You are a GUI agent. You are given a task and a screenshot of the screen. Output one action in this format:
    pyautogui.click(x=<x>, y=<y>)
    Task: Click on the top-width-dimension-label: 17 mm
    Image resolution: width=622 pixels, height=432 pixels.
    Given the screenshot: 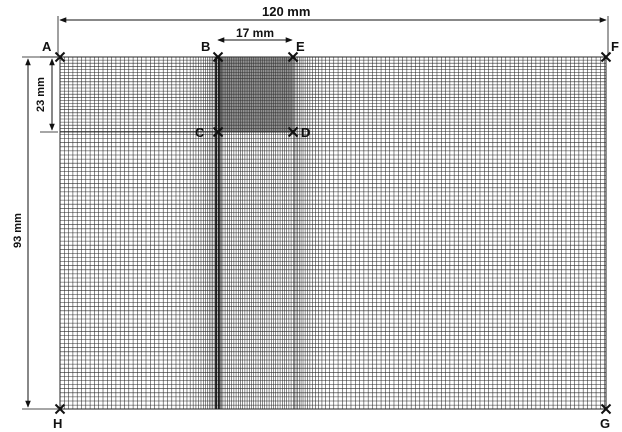 What is the action you would take?
    pyautogui.click(x=255, y=33)
    